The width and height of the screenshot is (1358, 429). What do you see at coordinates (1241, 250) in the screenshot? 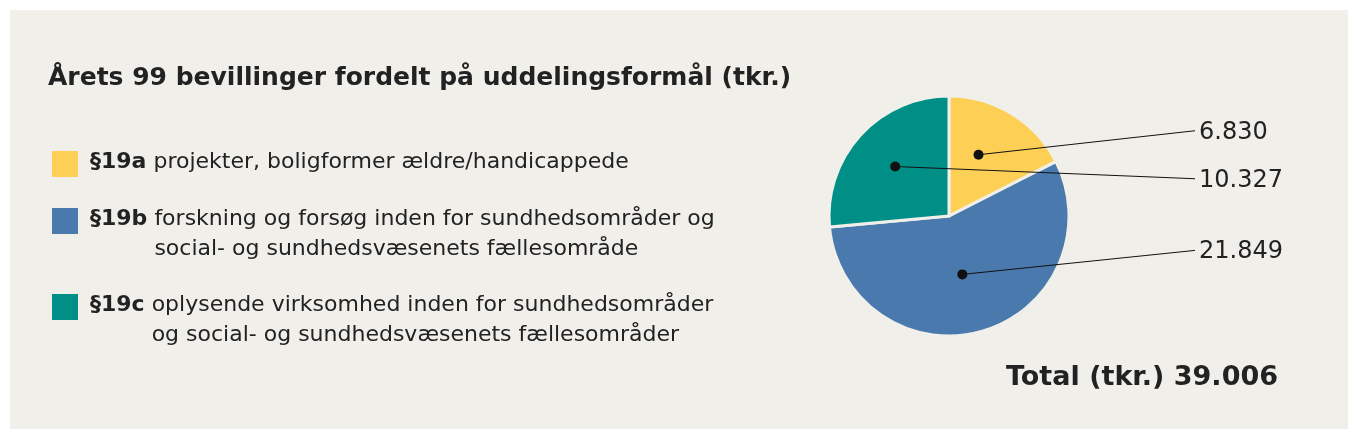
I see `data-label: 21.849` at bounding box center [1241, 250].